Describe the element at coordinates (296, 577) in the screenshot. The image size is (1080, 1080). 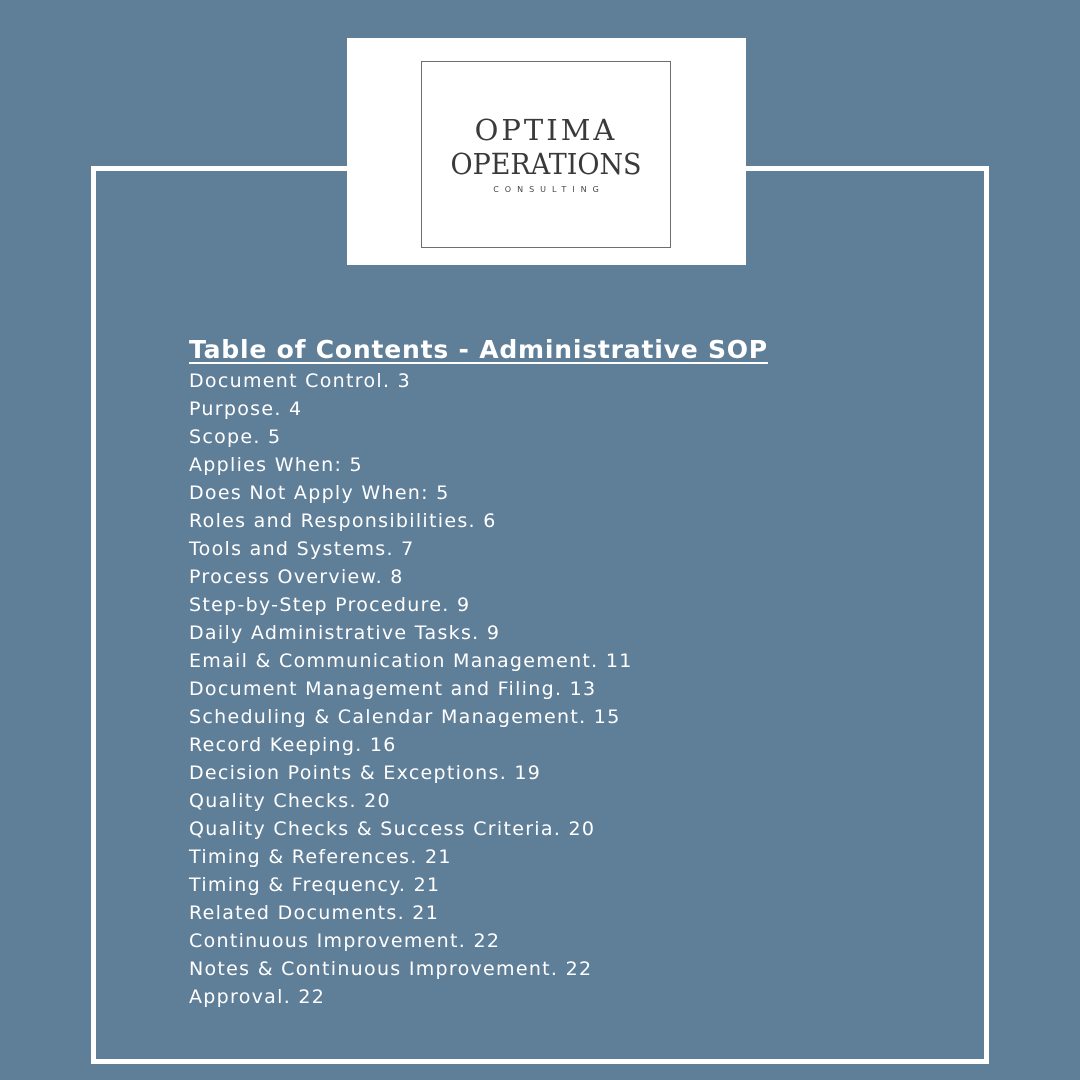
I see `toc-item: Process Overview. 8` at that location.